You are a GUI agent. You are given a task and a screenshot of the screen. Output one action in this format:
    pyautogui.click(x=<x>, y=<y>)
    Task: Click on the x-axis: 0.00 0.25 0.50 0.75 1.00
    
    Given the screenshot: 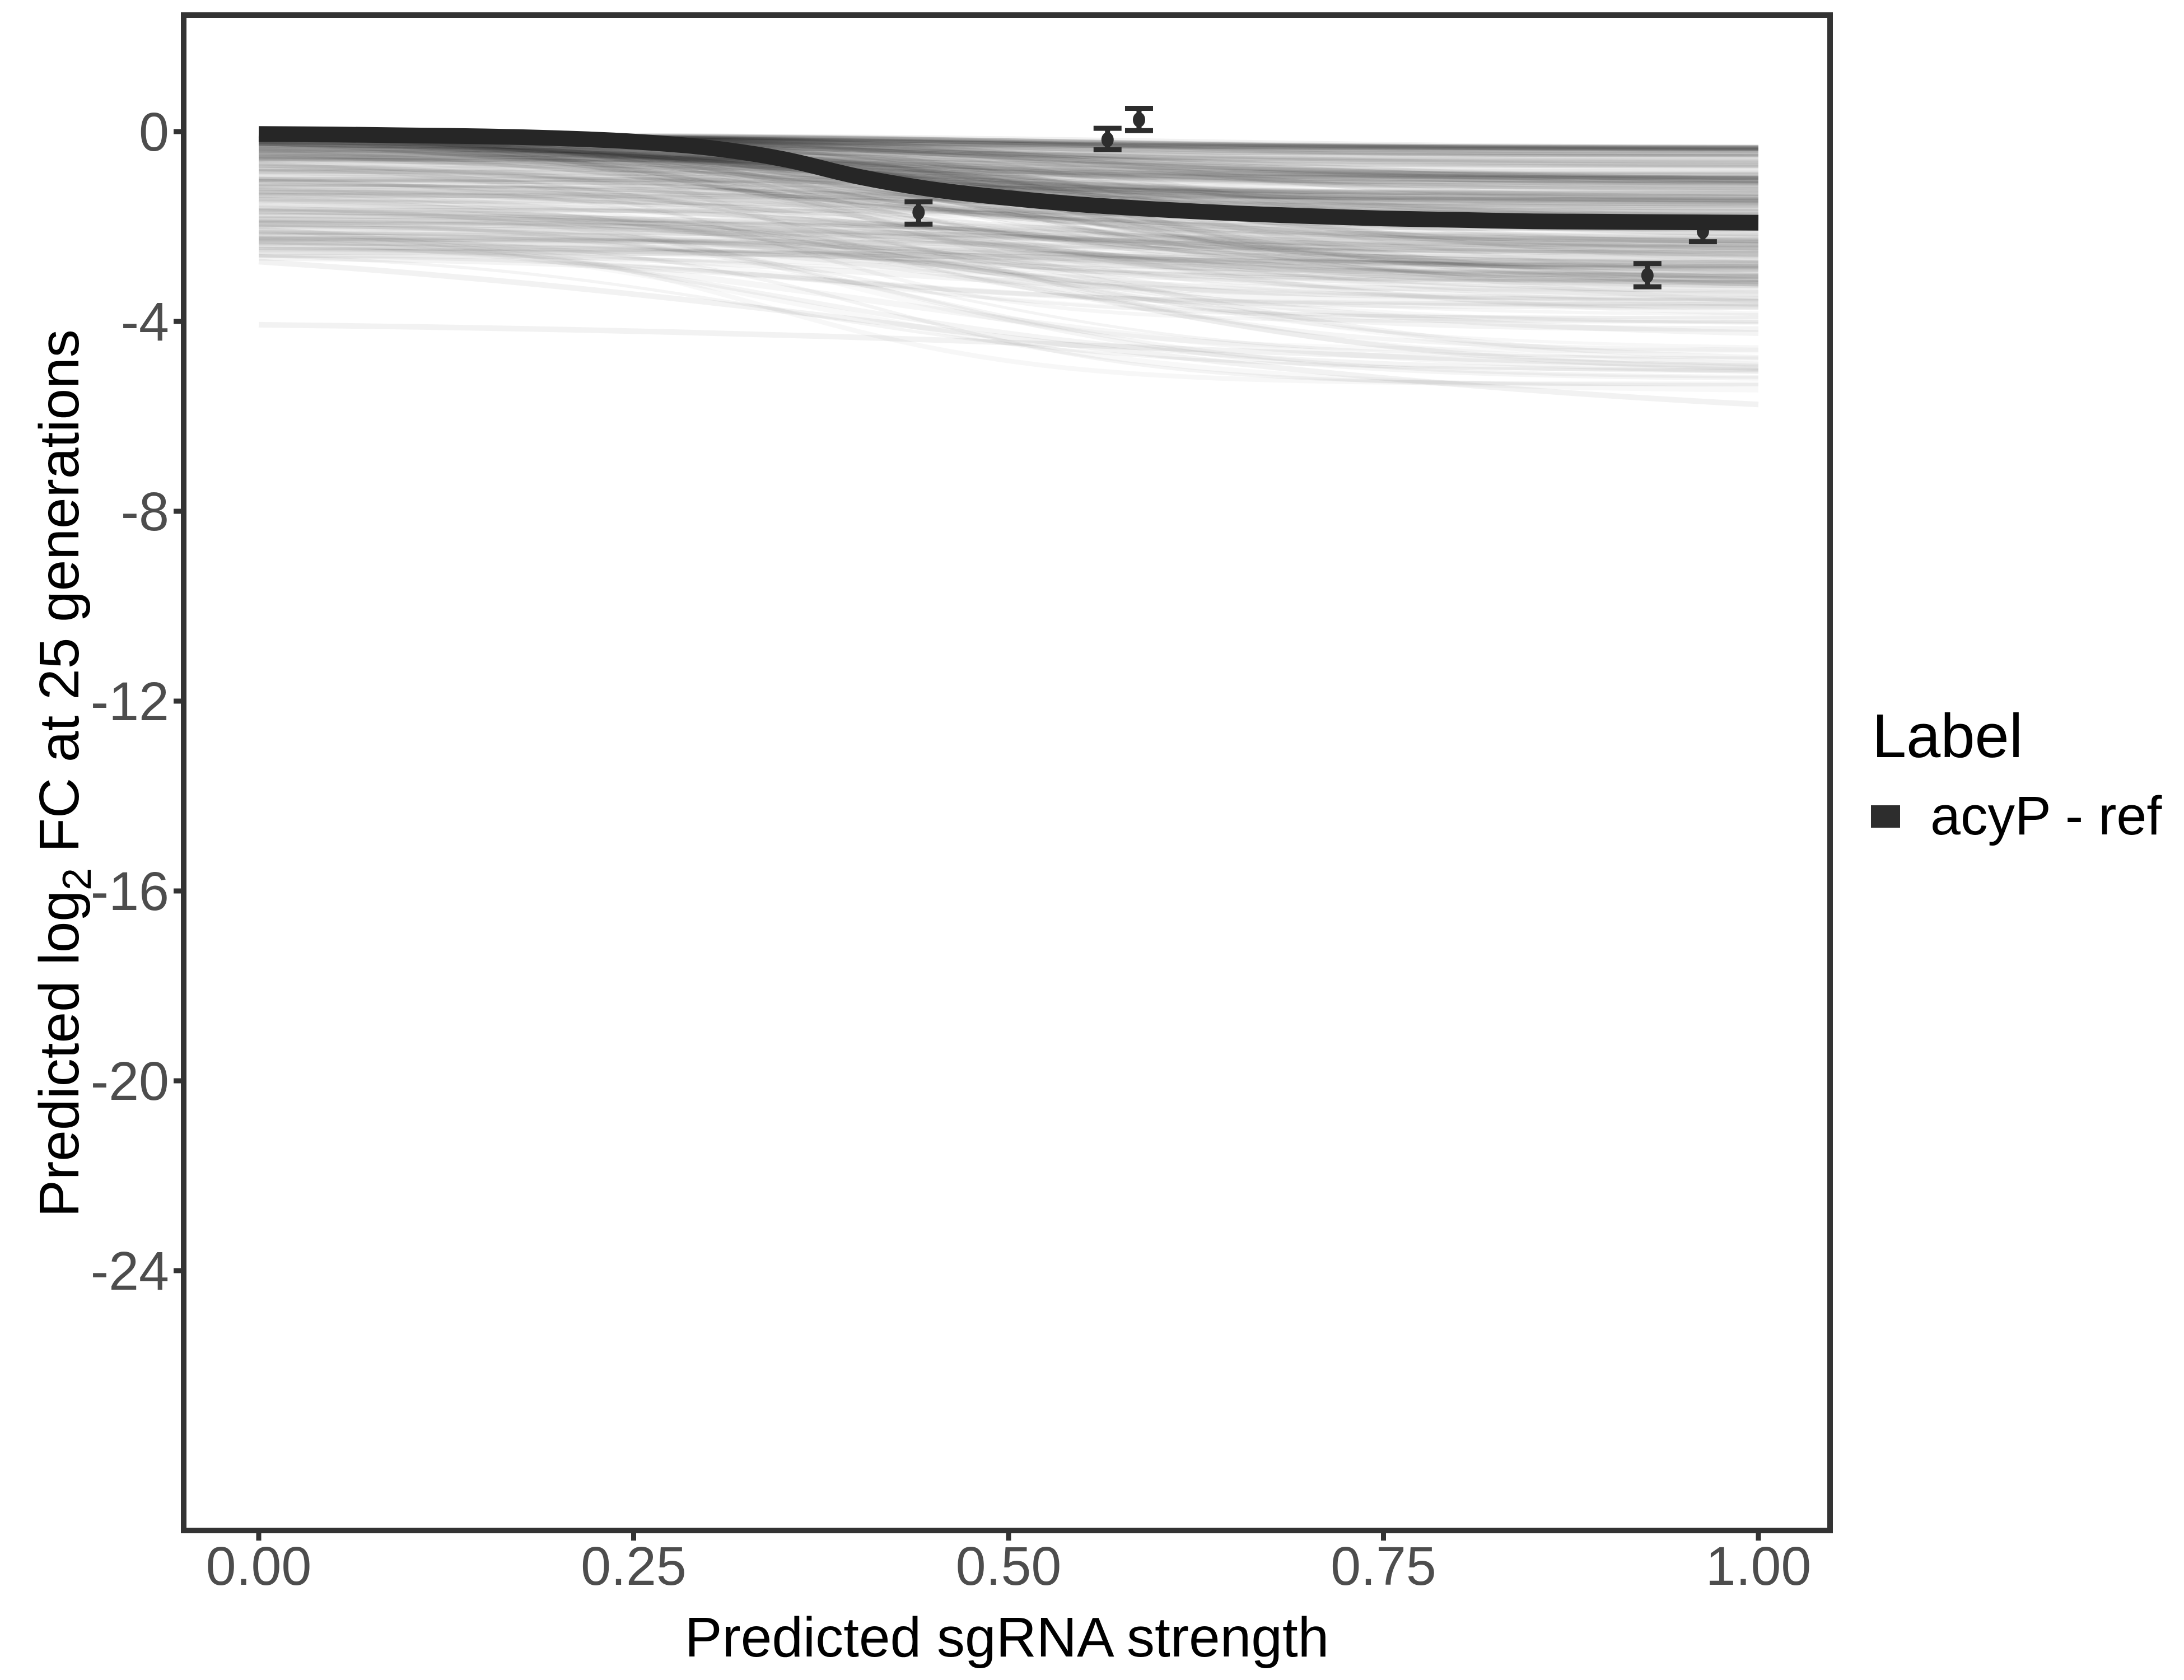 What is the action you would take?
    pyautogui.click(x=1009, y=1564)
    